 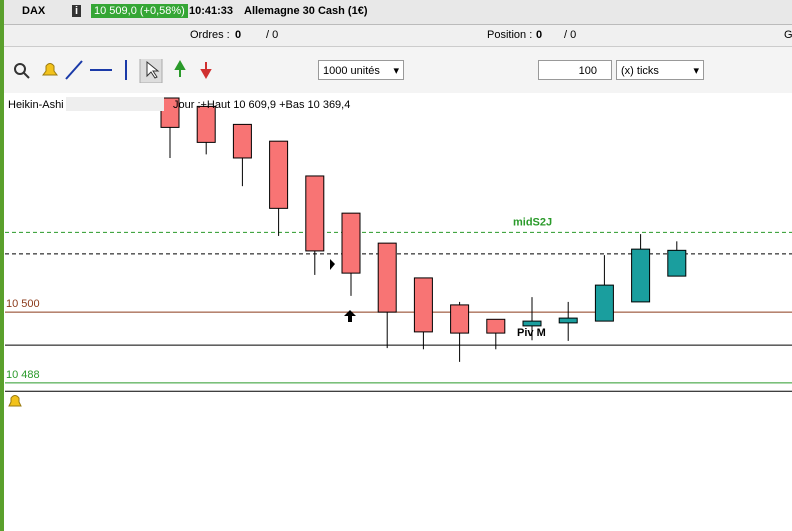 What do you see at coordinates (36, 105) in the screenshot?
I see `indicator-name: Heikin-Ashi` at bounding box center [36, 105].